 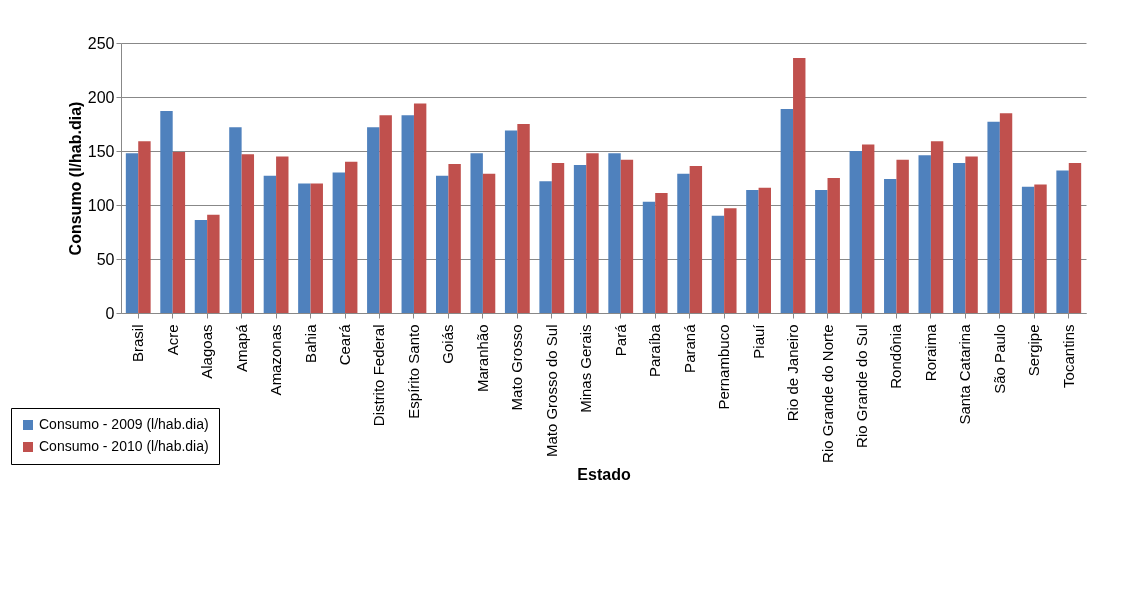 I want to click on x-tick-label: Mato Grosso, so click(x=517, y=367).